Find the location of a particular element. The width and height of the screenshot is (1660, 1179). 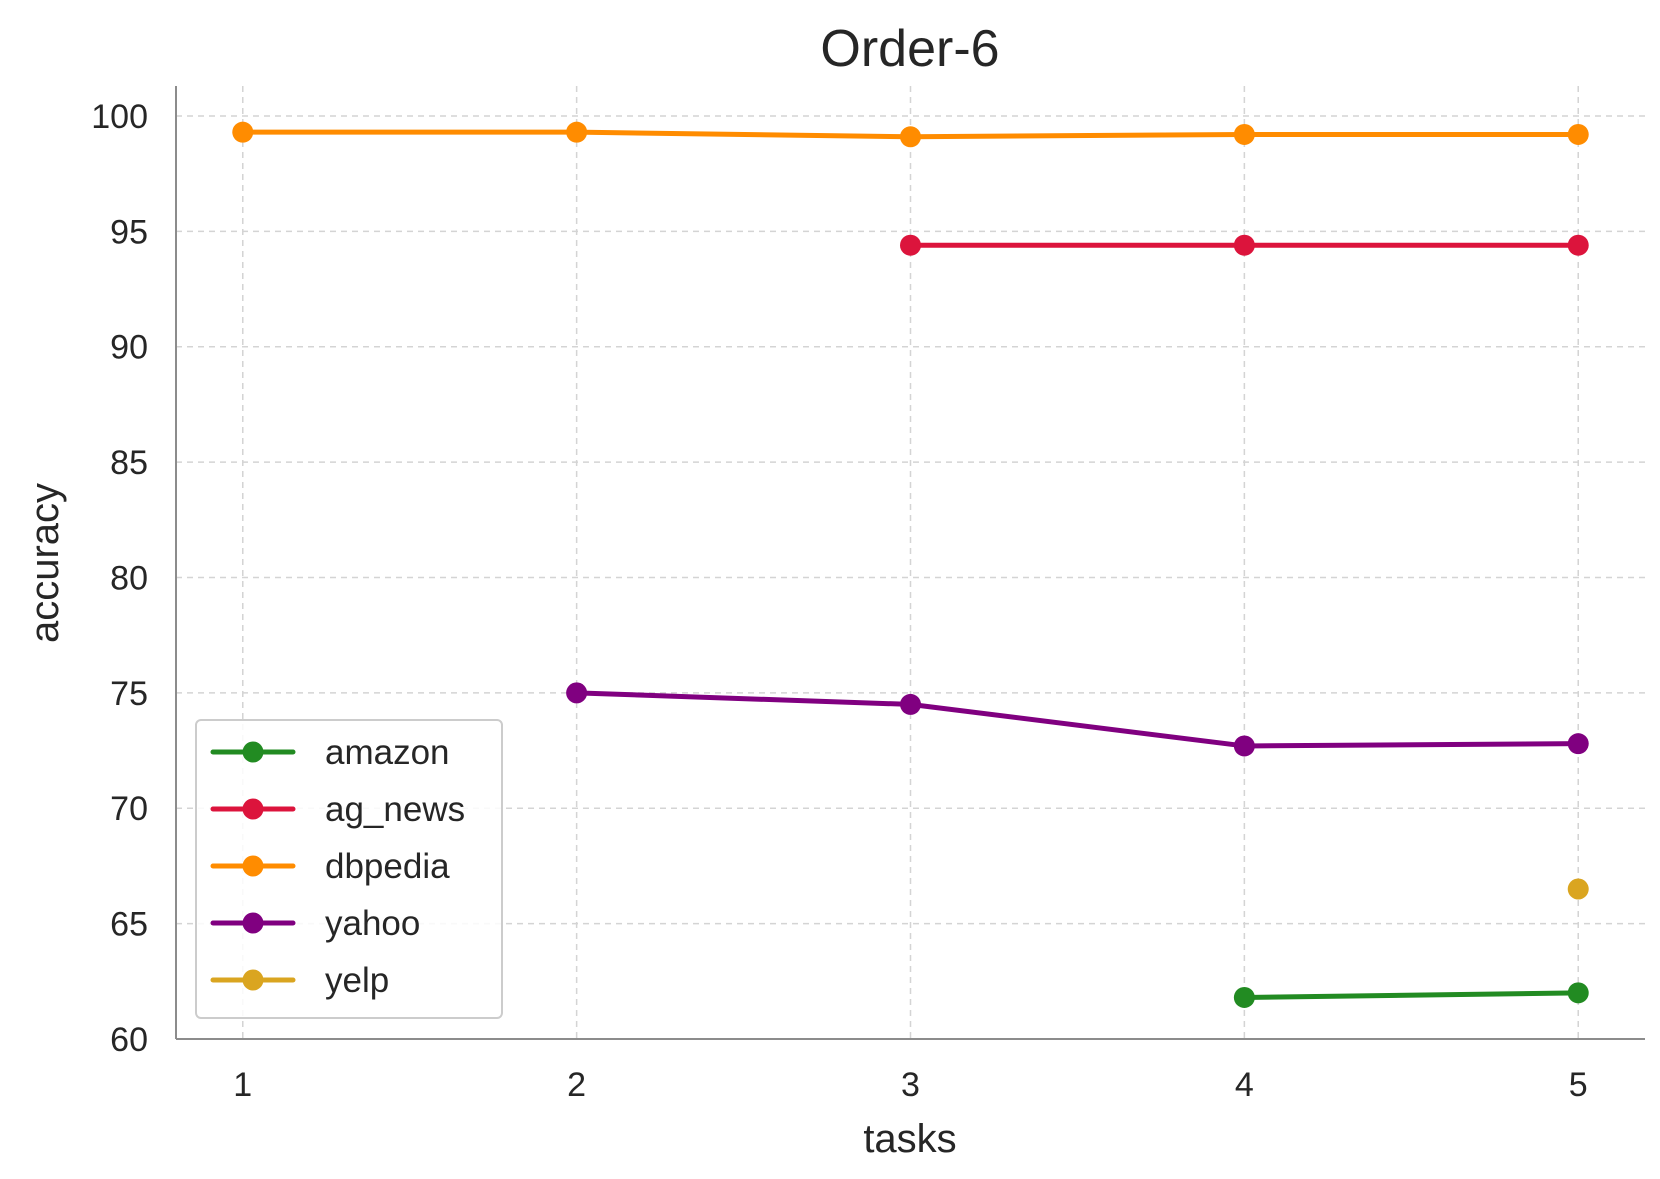

series-dbpedia is located at coordinates (910, 134).